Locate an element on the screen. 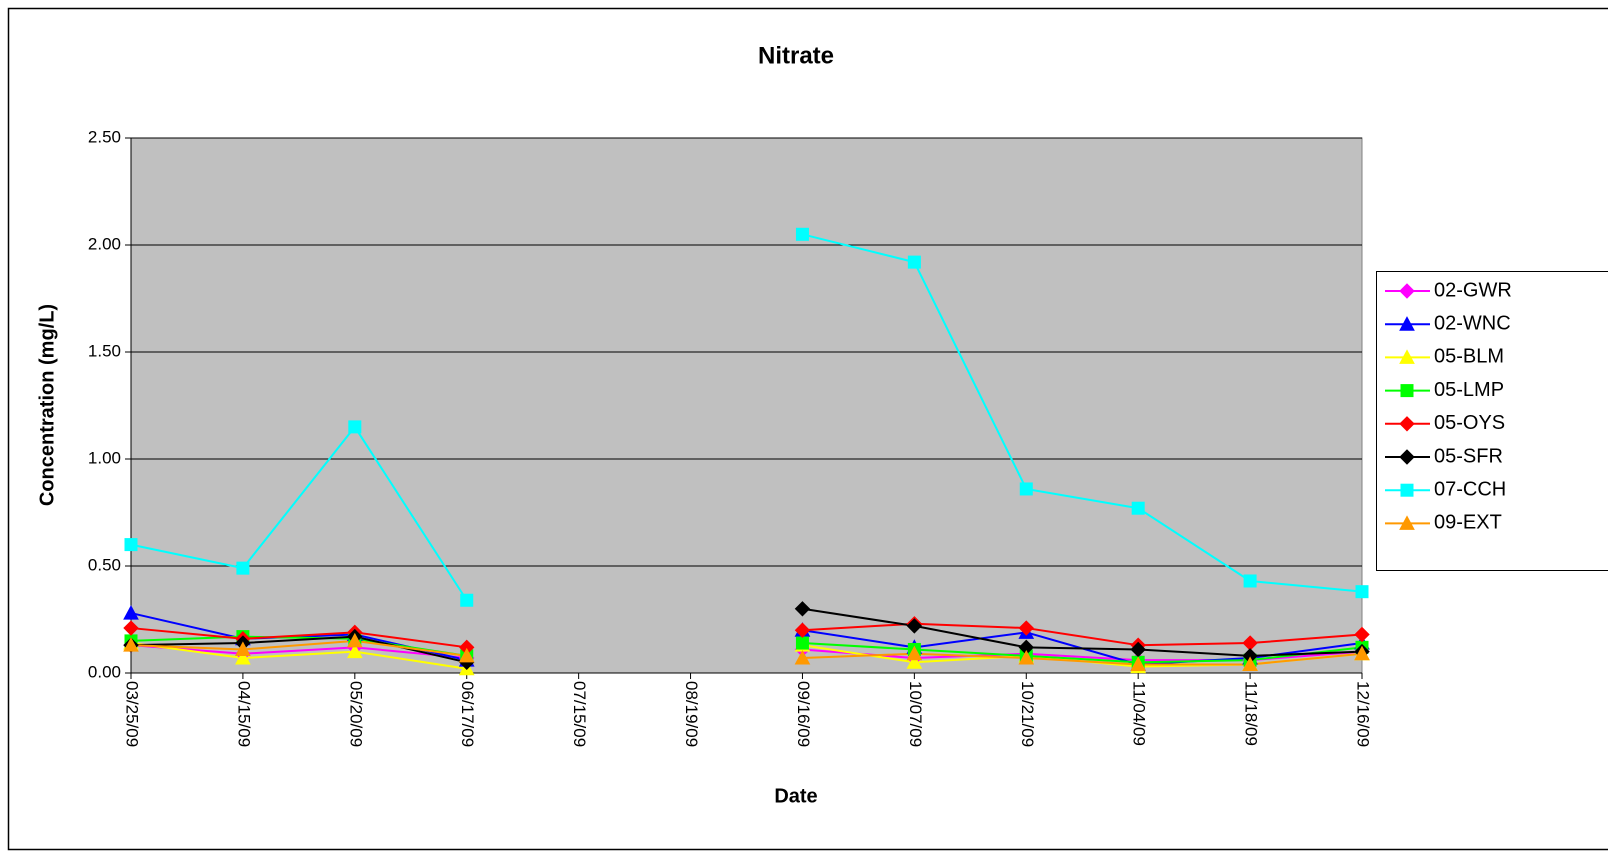  y-tick-label: 2.50 is located at coordinates (104, 136).